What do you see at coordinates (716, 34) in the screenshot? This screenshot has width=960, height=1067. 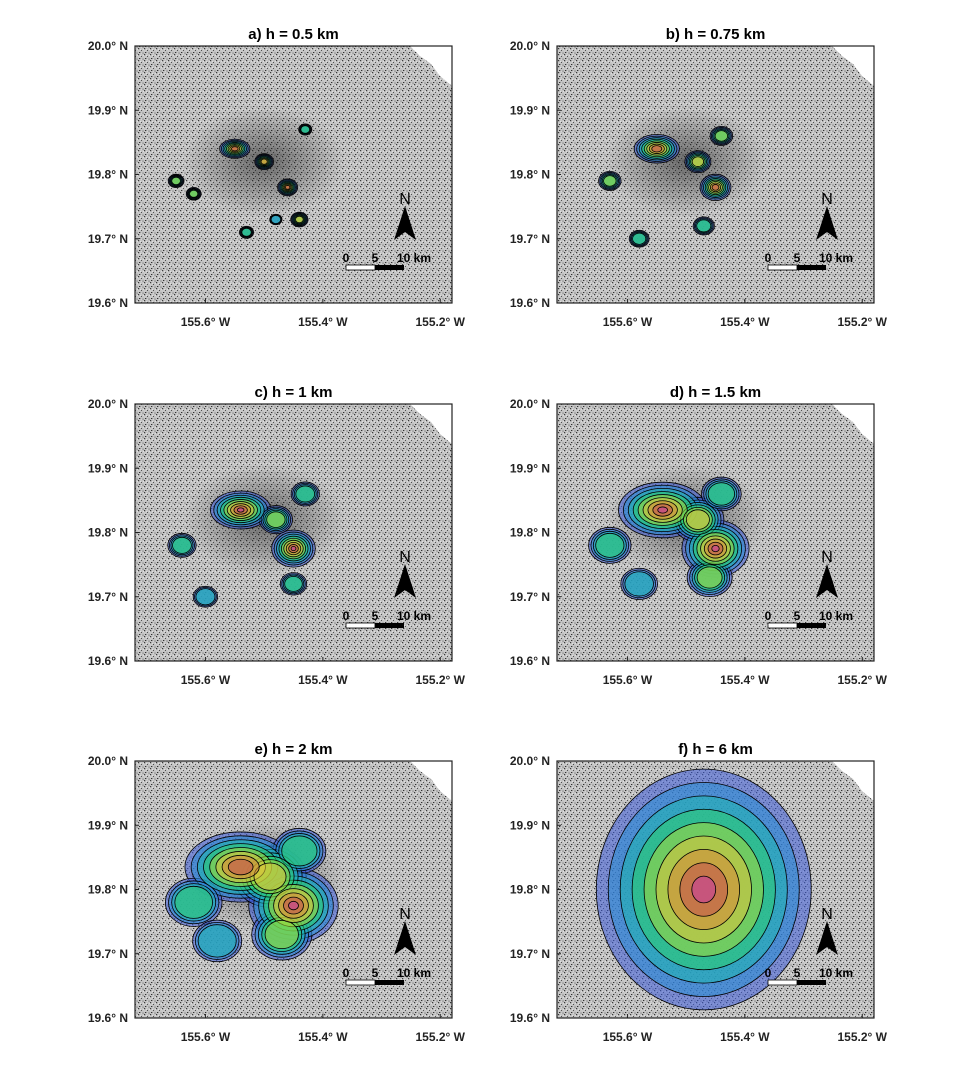 I see `panel-title: b) h = 0.75 km` at bounding box center [716, 34].